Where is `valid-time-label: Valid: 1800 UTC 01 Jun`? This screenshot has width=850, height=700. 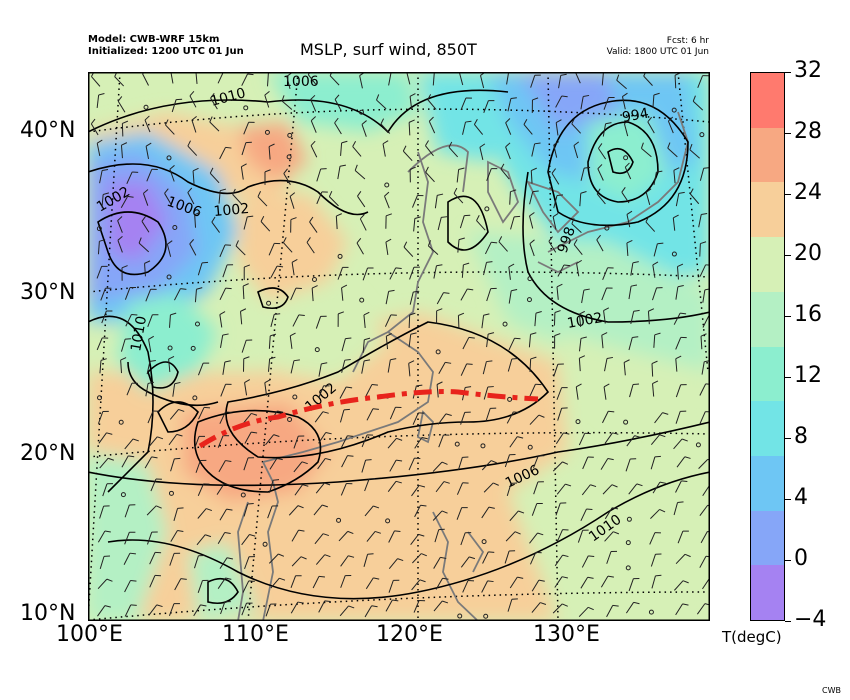
valid-time-label: Valid: 1800 UTC 01 Jun is located at coordinates (657, 52).